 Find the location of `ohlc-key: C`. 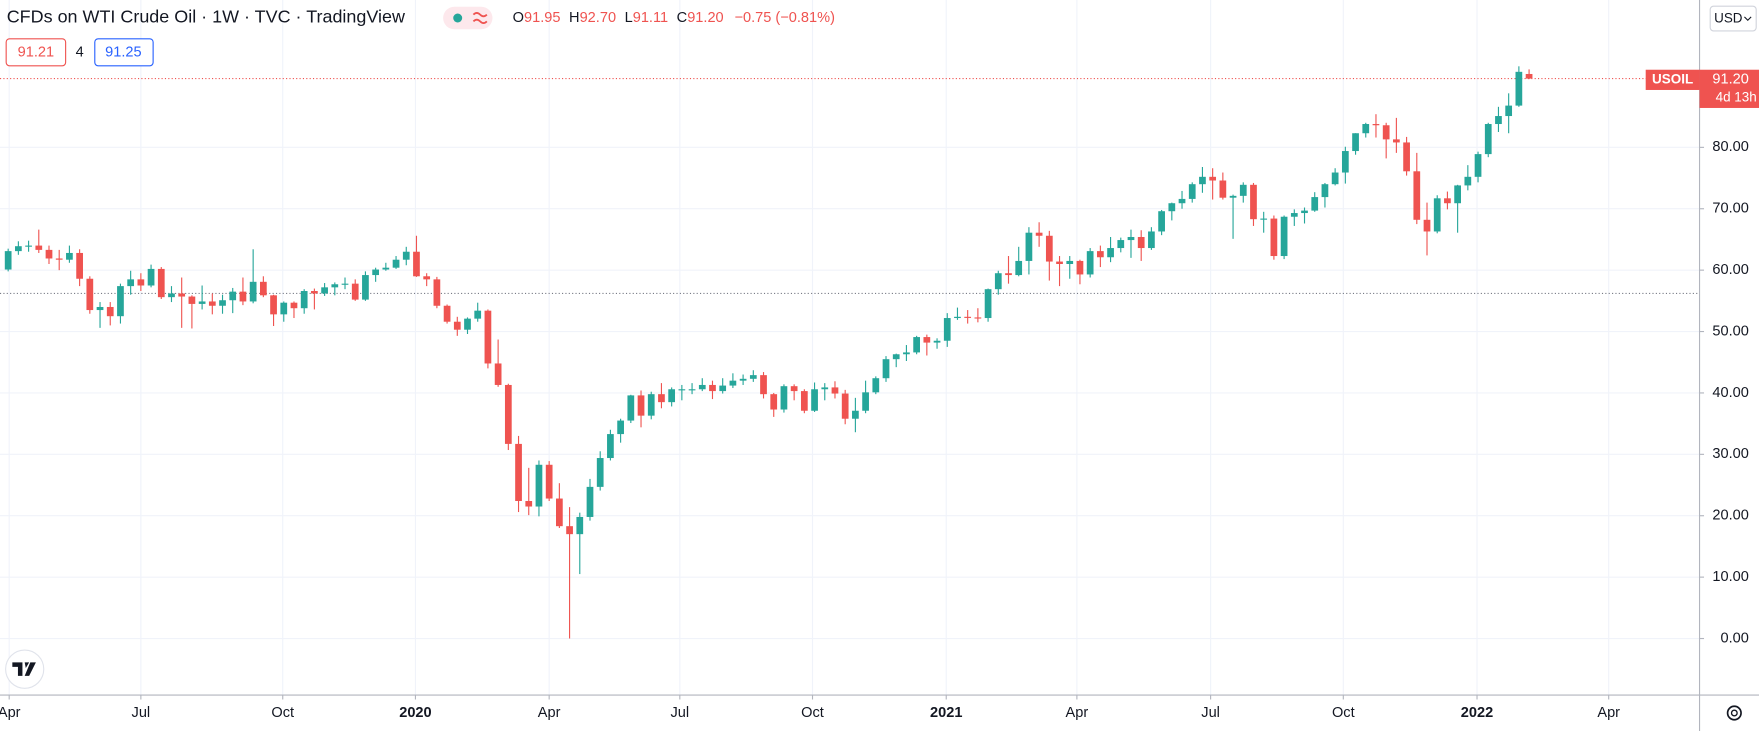

ohlc-key: C is located at coordinates (682, 18).